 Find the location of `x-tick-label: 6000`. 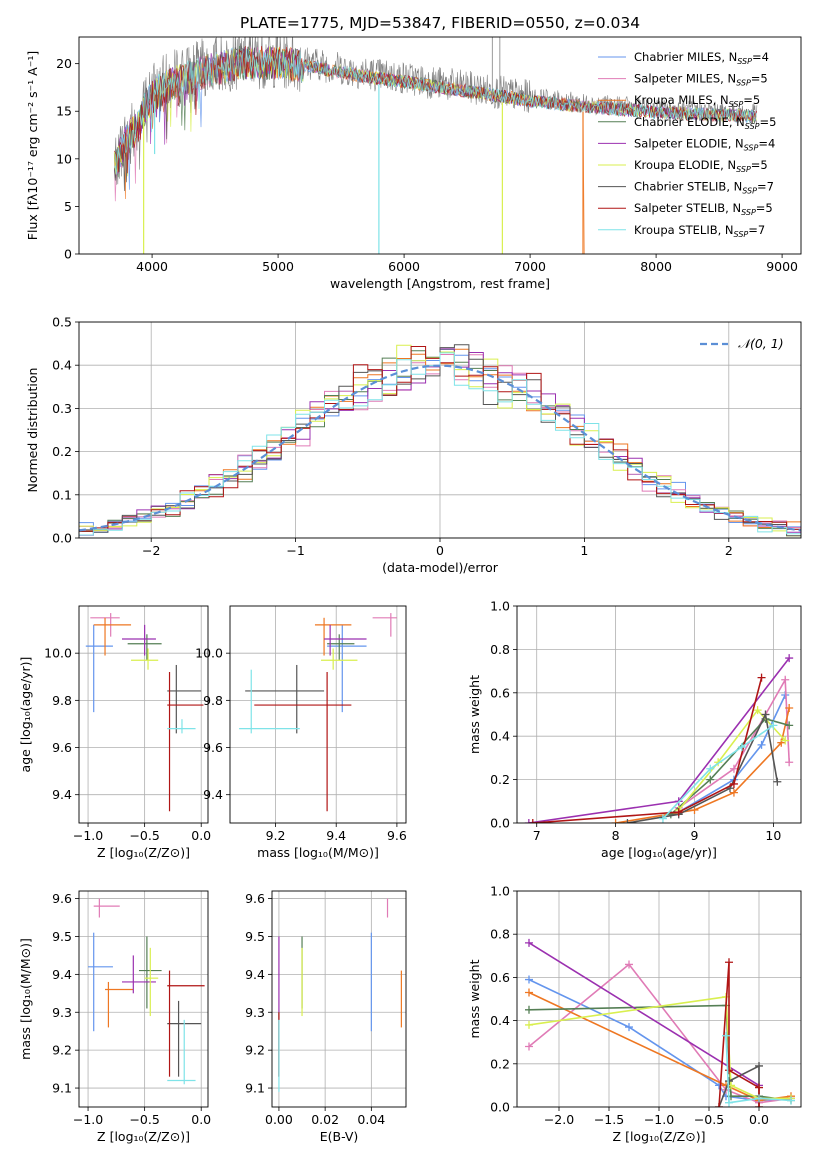

x-tick-label: 6000 is located at coordinates (404, 266).